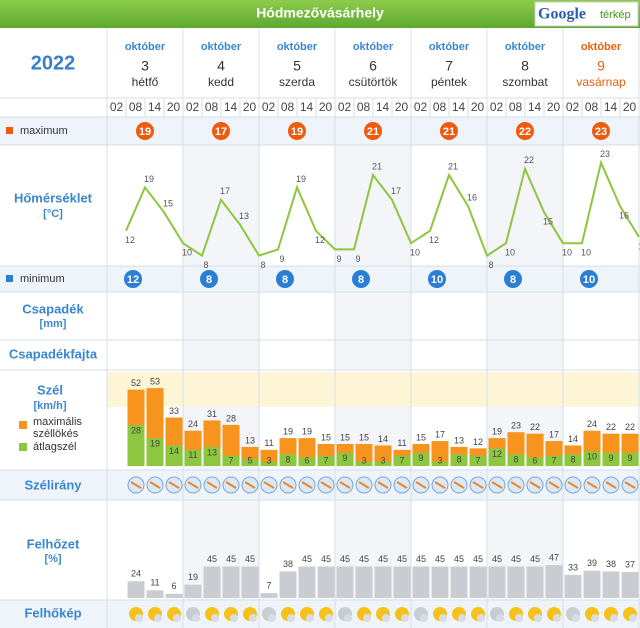  I want to click on gust-label: 24, so click(592, 424).